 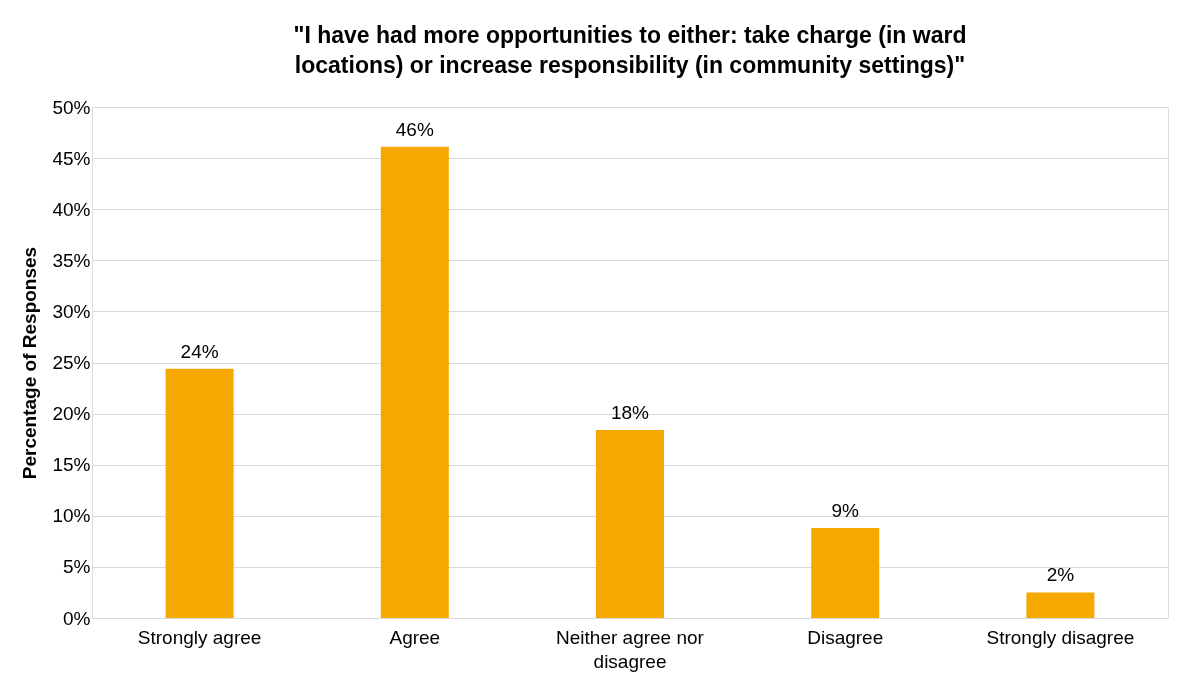 I want to click on y-tick-label: 30%, so click(x=71, y=311).